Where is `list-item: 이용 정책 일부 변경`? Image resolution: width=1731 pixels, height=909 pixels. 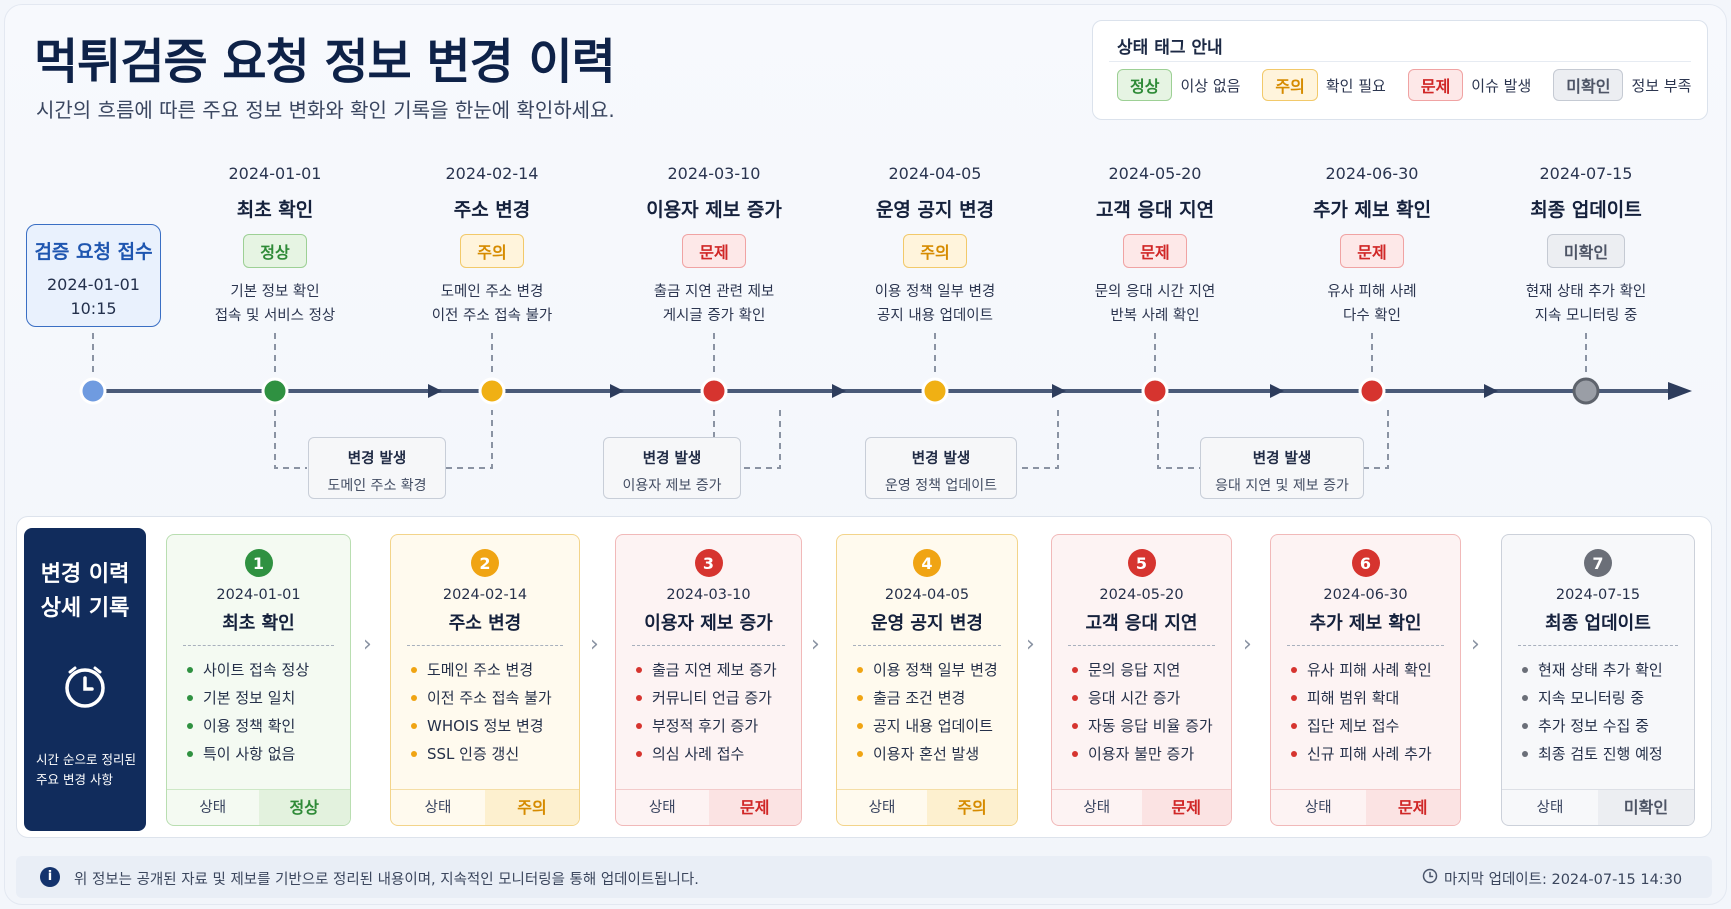
list-item: 이용 정책 일부 변경 is located at coordinates (936, 670).